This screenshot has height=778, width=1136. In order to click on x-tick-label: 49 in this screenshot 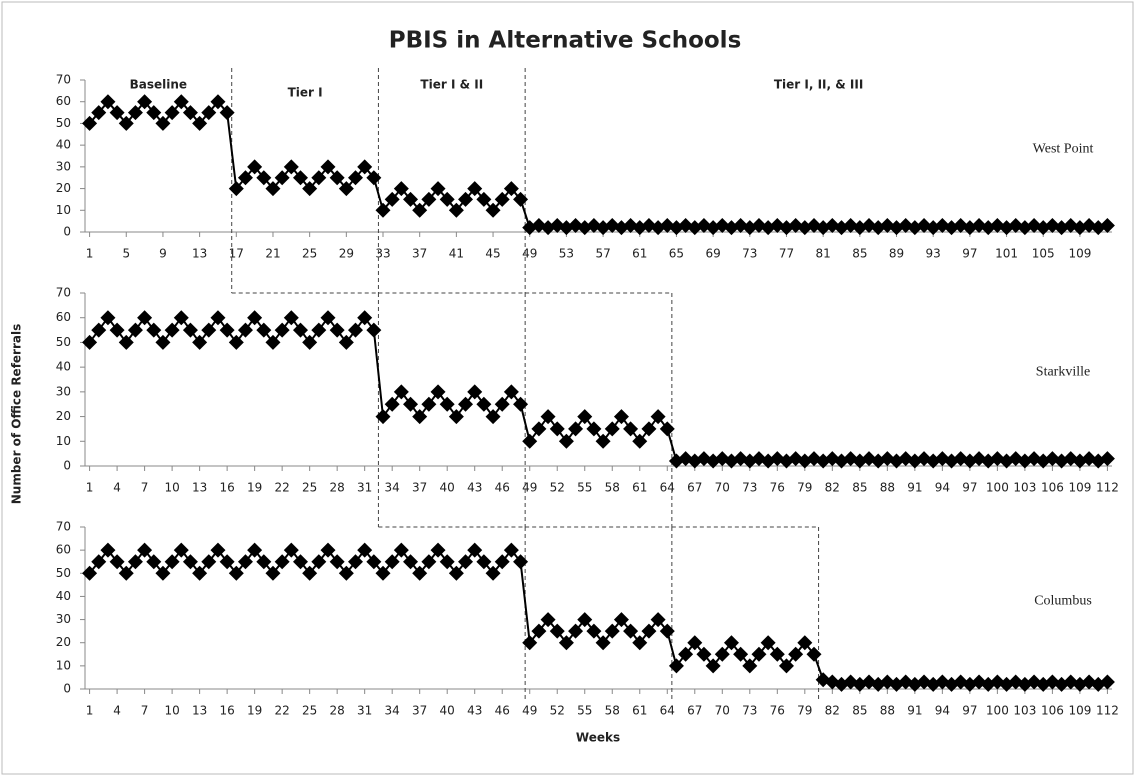, I will do `click(529, 254)`.